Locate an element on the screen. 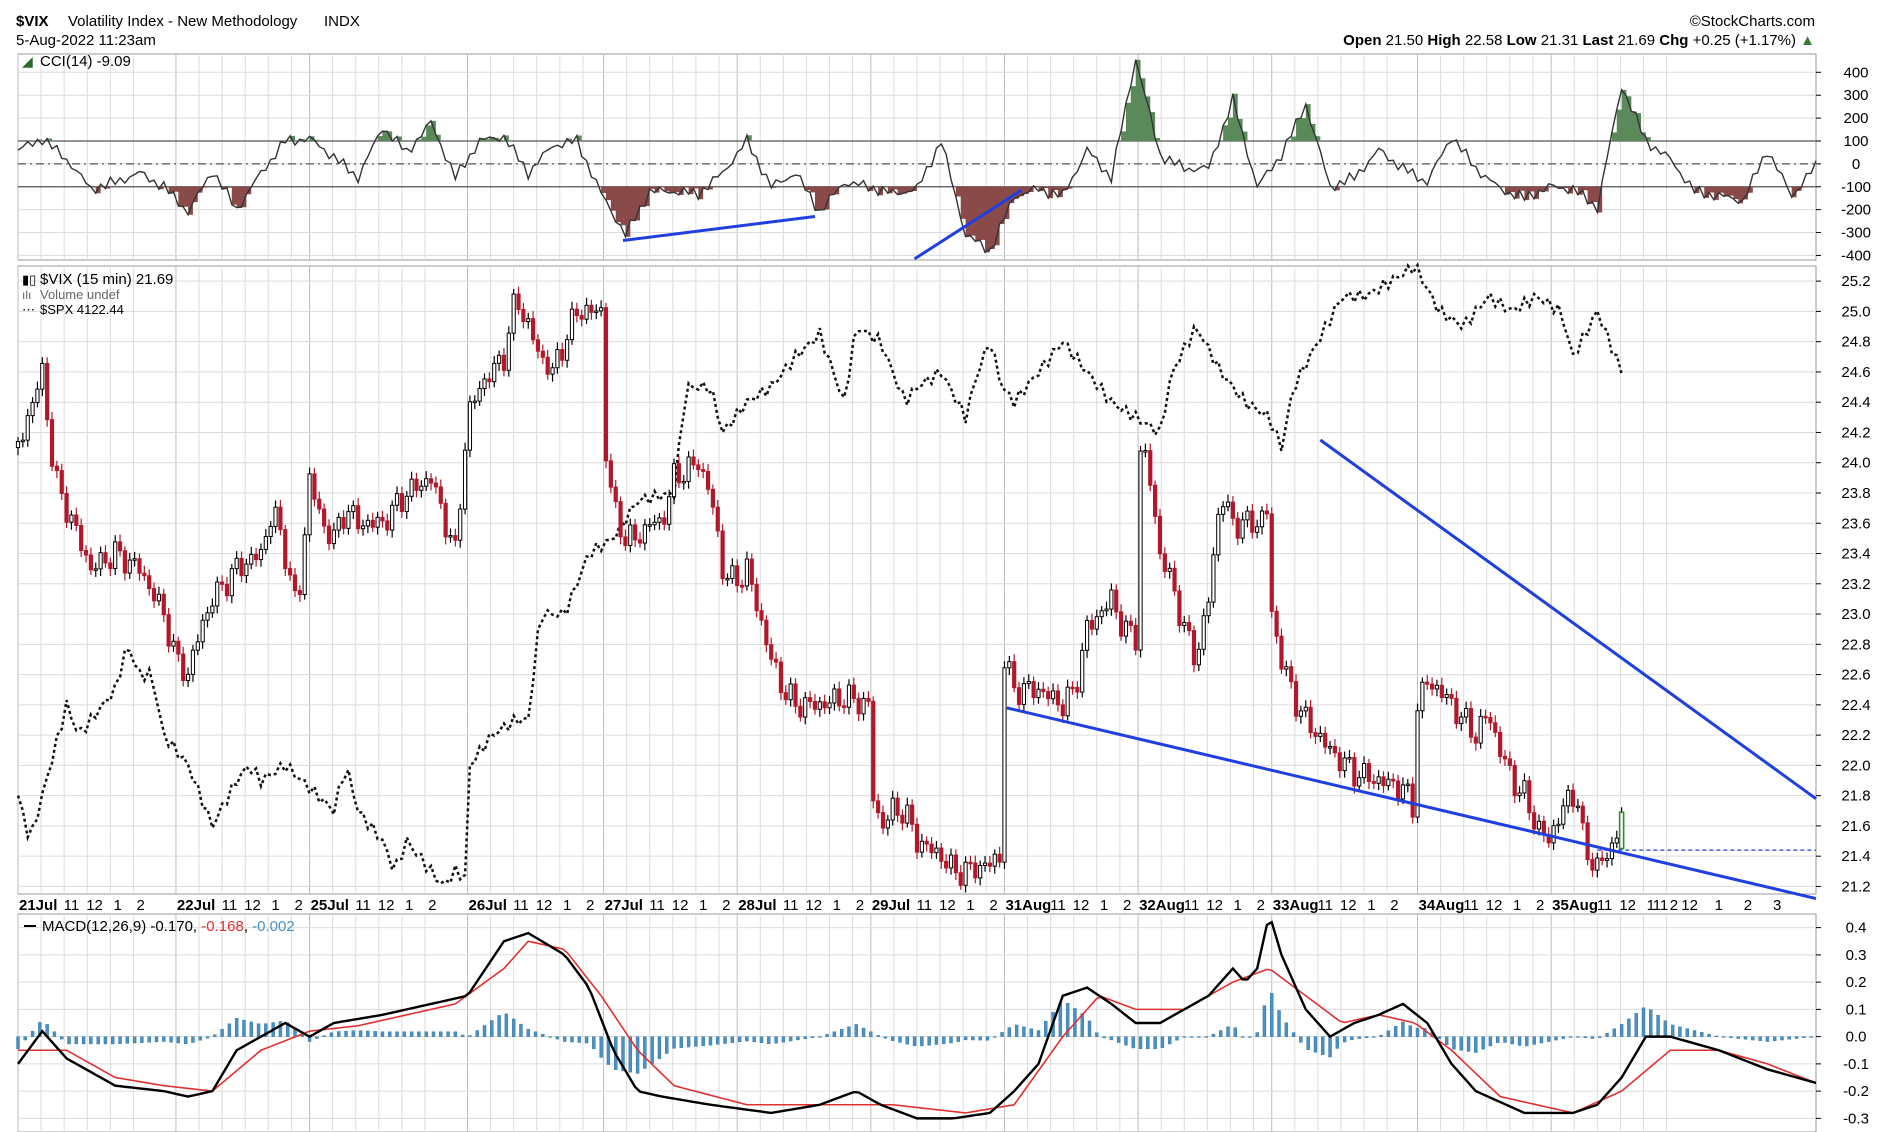  x-day-label: 32Aug is located at coordinates (1162, 905).